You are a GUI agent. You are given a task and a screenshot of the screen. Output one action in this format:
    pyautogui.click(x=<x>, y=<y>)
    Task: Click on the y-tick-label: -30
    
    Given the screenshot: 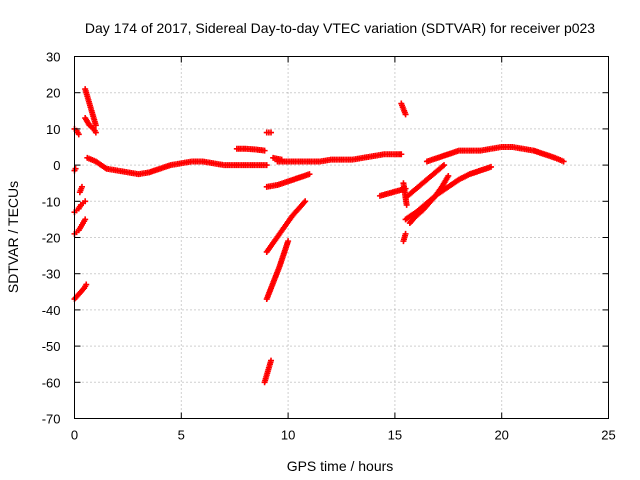 What is the action you would take?
    pyautogui.click(x=51, y=274)
    